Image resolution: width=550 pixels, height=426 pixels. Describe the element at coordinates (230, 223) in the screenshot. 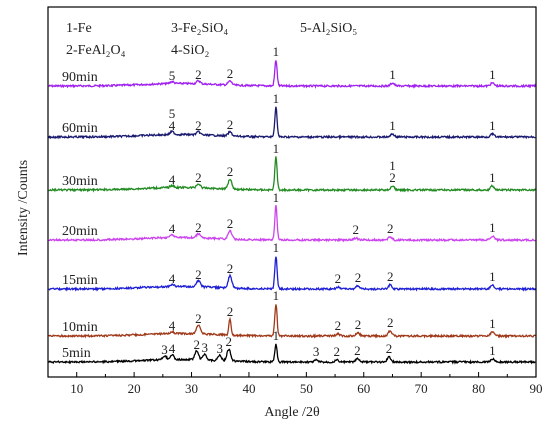

I see `peak-label-20min-2: 2` at that location.